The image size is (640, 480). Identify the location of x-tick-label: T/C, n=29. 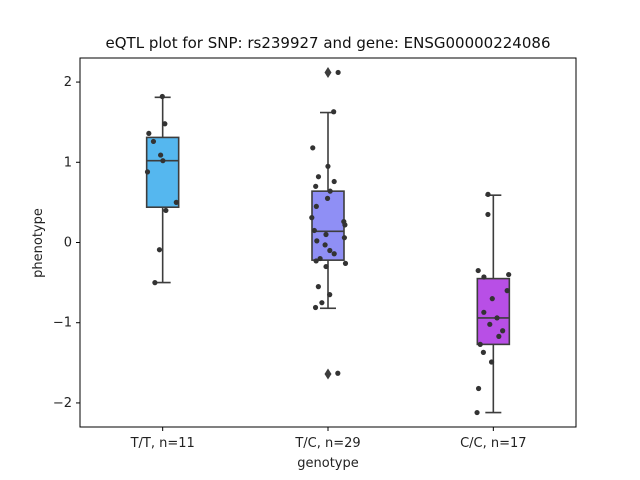
(327, 443).